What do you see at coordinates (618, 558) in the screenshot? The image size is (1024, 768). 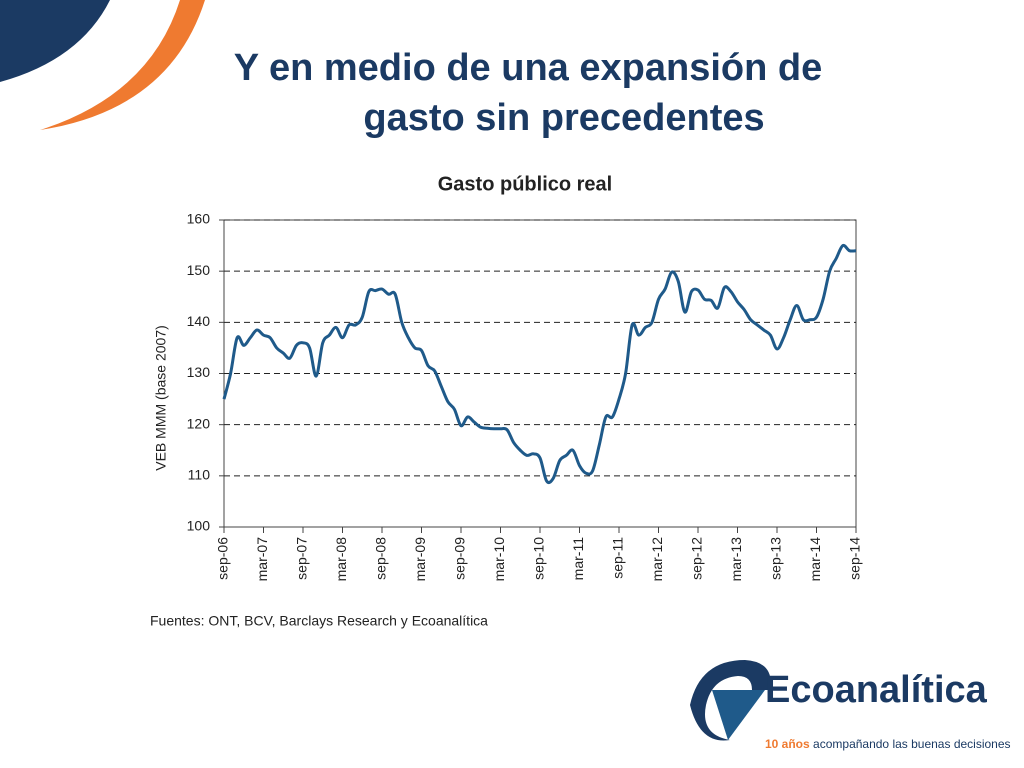 I see `x-tick-label: sep-11` at bounding box center [618, 558].